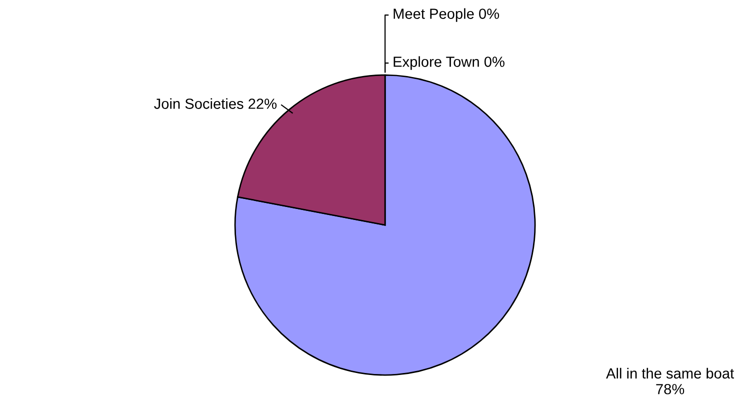  I want to click on category-label: Meet People 0%, so click(447, 15).